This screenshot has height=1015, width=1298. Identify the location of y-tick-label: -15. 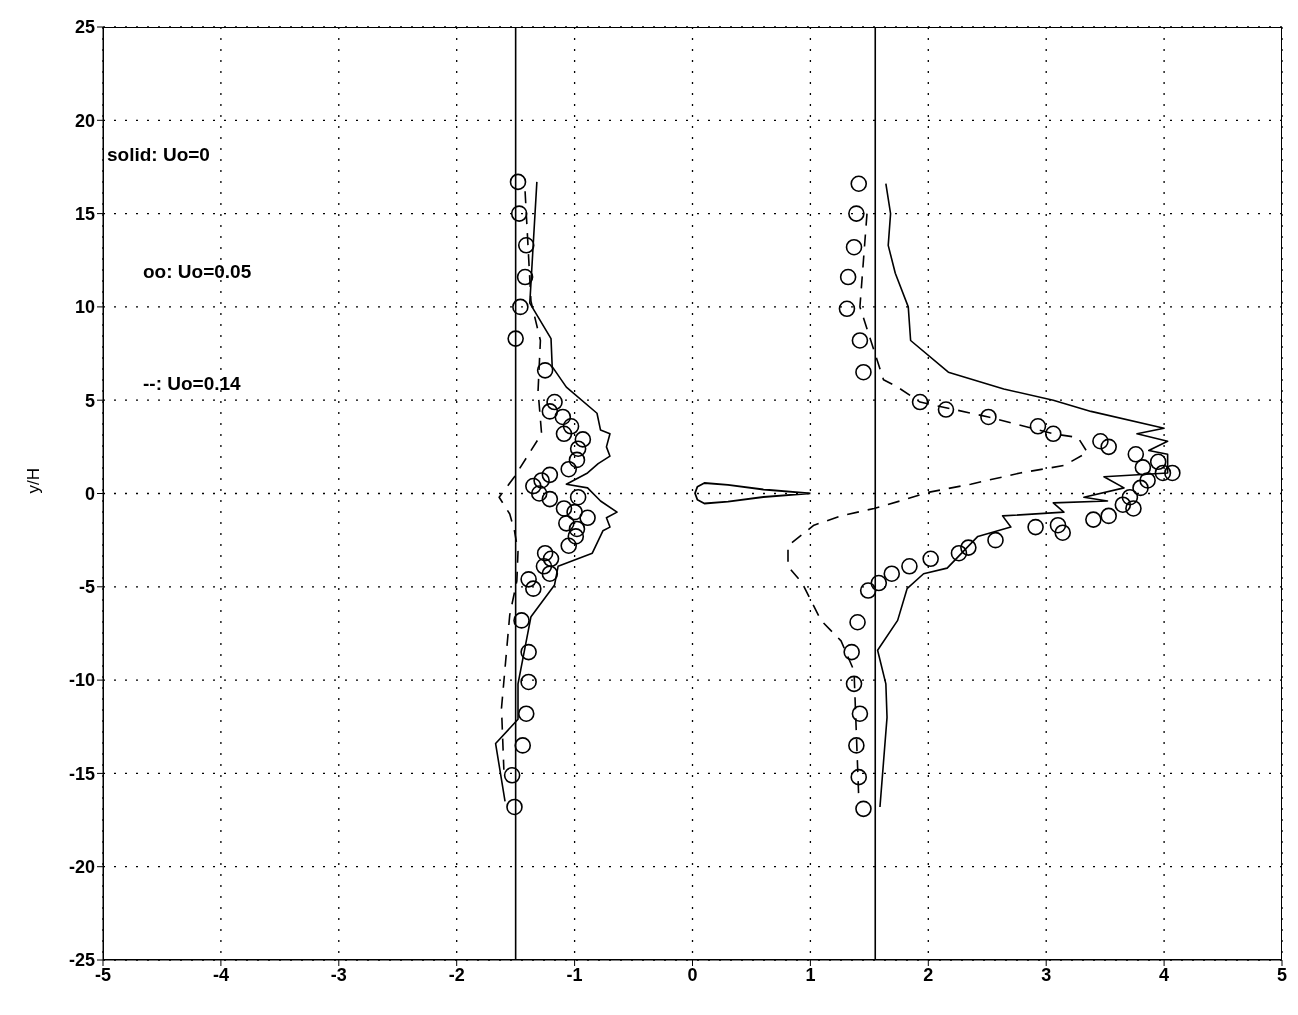
(81, 773).